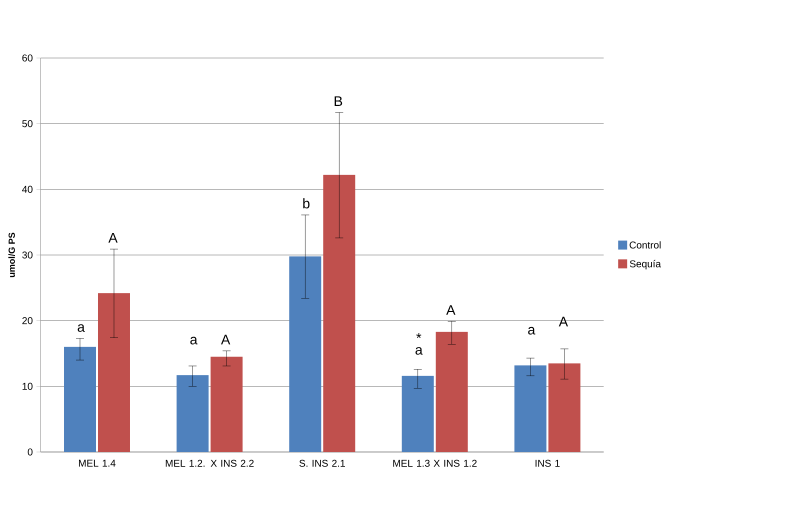 This screenshot has width=808, height=508. I want to click on x-tick-label: S. INS 2.1, so click(322, 463).